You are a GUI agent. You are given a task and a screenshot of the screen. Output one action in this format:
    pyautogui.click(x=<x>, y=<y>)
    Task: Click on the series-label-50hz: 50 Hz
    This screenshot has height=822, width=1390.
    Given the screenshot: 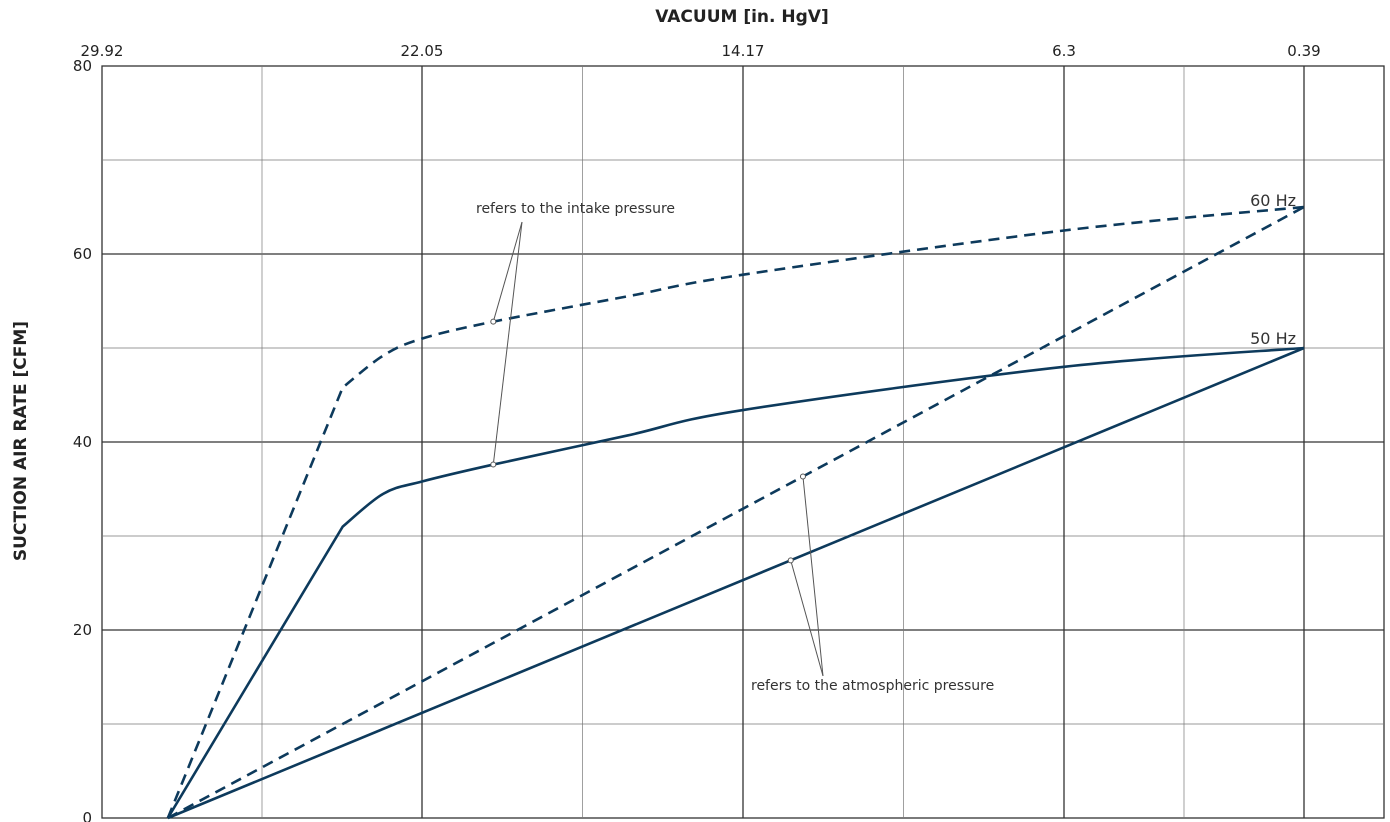 What is the action you would take?
    pyautogui.click(x=1273, y=338)
    